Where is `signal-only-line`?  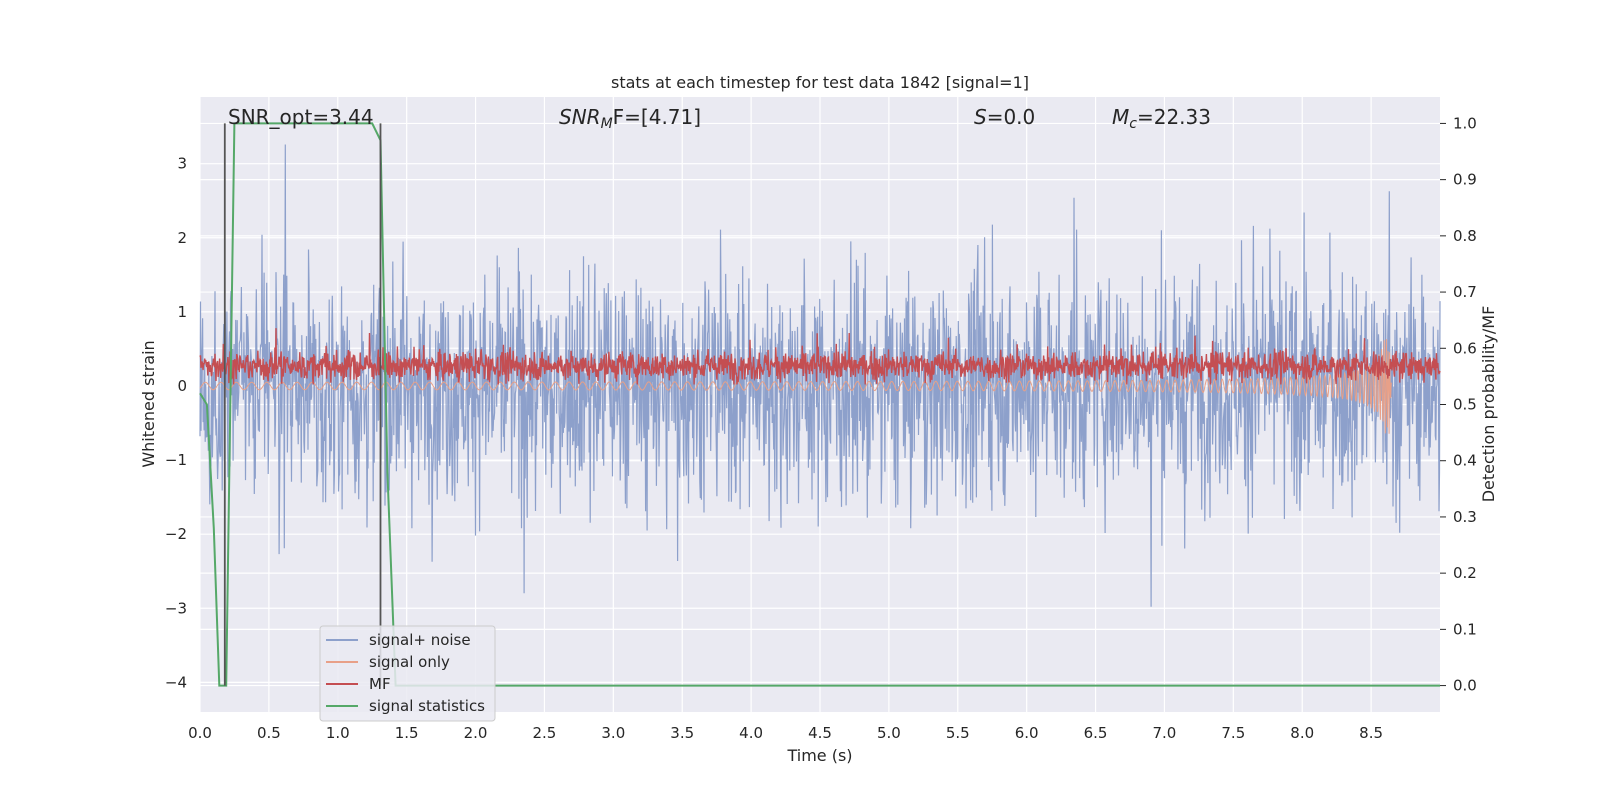
signal-only-line is located at coordinates (795, 386).